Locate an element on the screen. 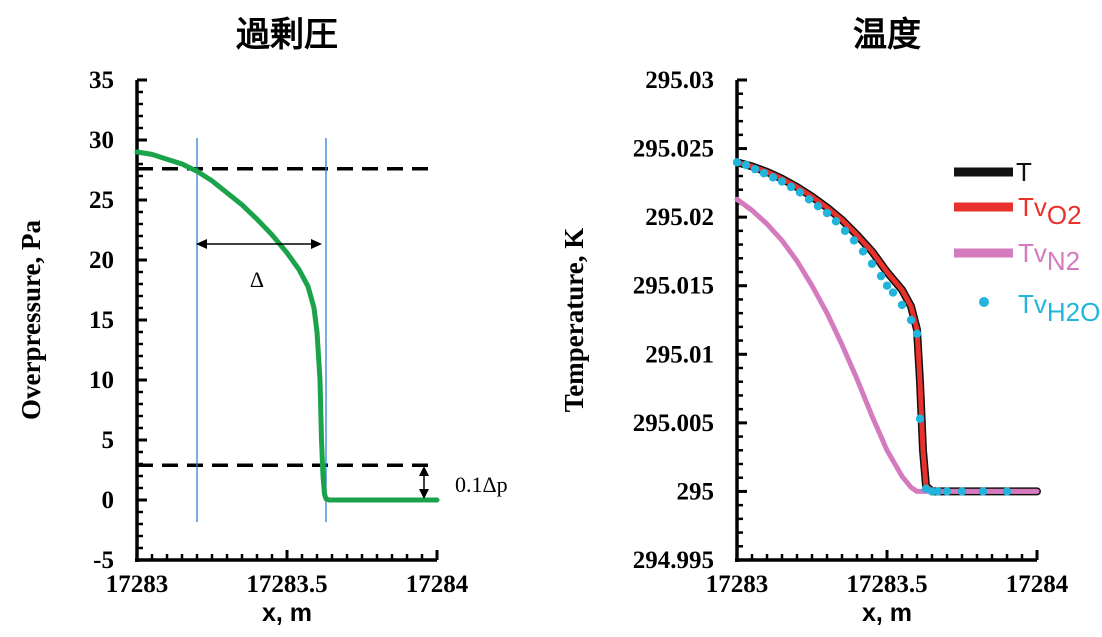  y-tick-label: 20 is located at coordinates (101, 260).